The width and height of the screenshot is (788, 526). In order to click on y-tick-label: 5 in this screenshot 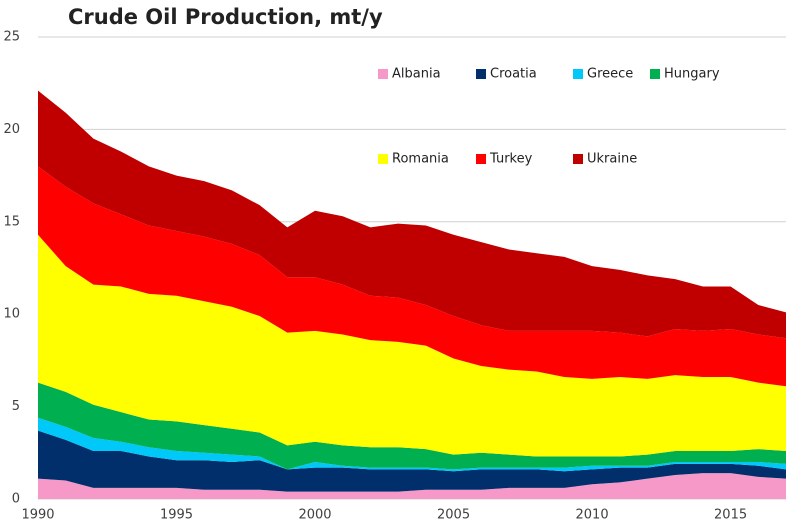, I will do `click(16, 406)`.